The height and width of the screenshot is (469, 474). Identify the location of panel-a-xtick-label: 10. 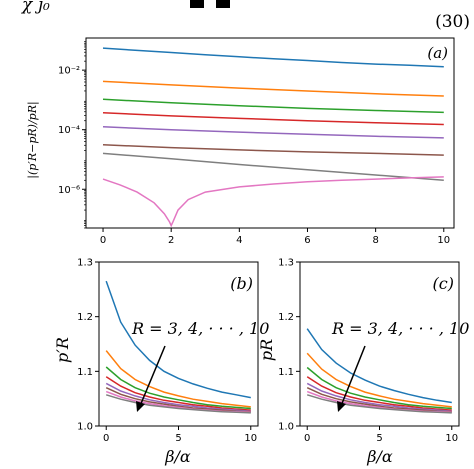
(443, 240).